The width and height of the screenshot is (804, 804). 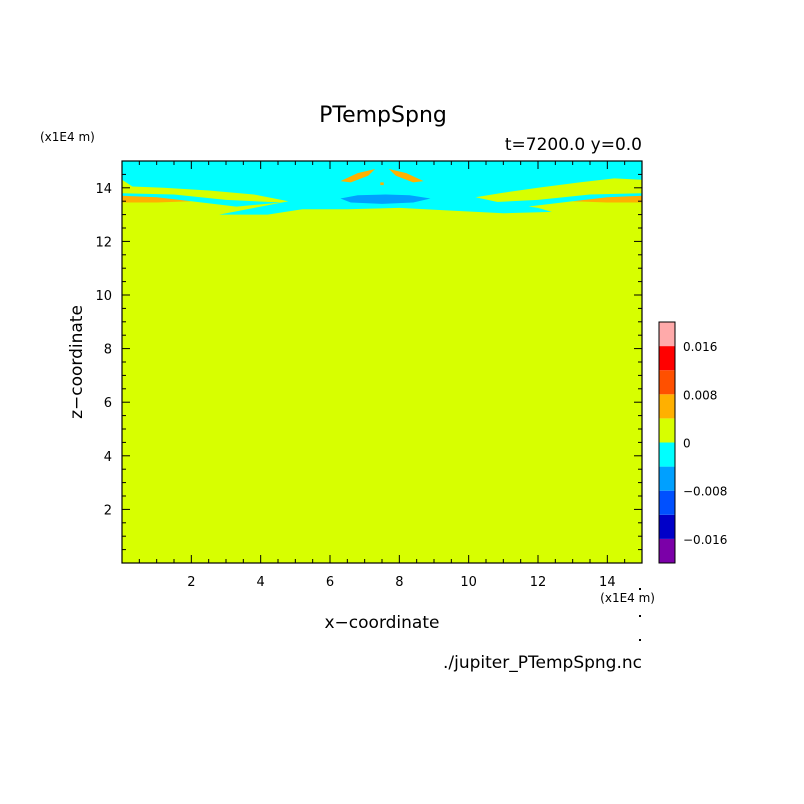 I want to click on colorbar-tick-label: −0.008, so click(x=705, y=492).